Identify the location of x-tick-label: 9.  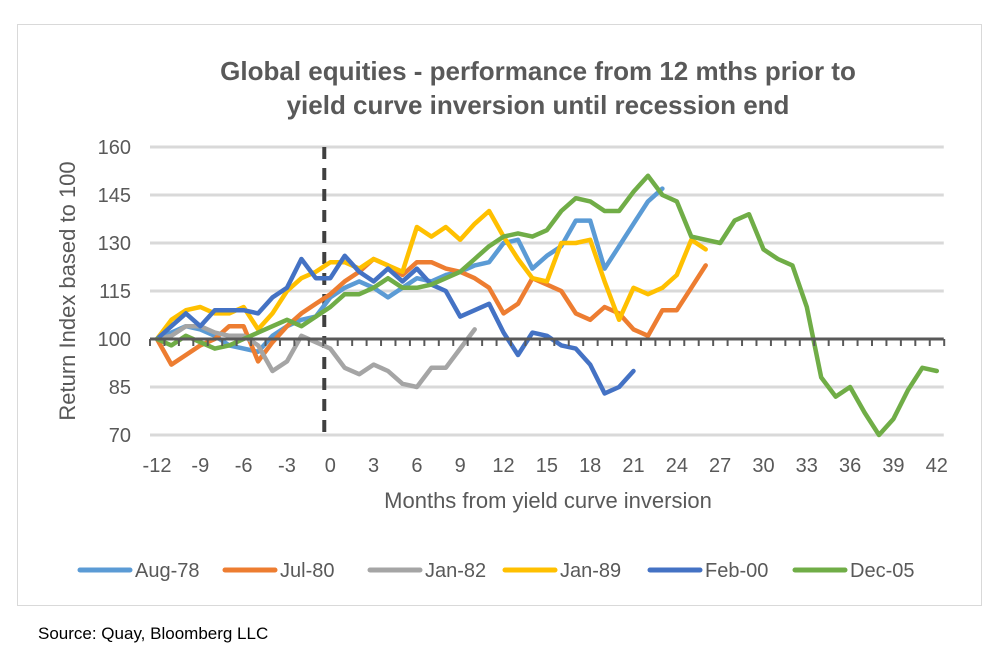
(460, 466).